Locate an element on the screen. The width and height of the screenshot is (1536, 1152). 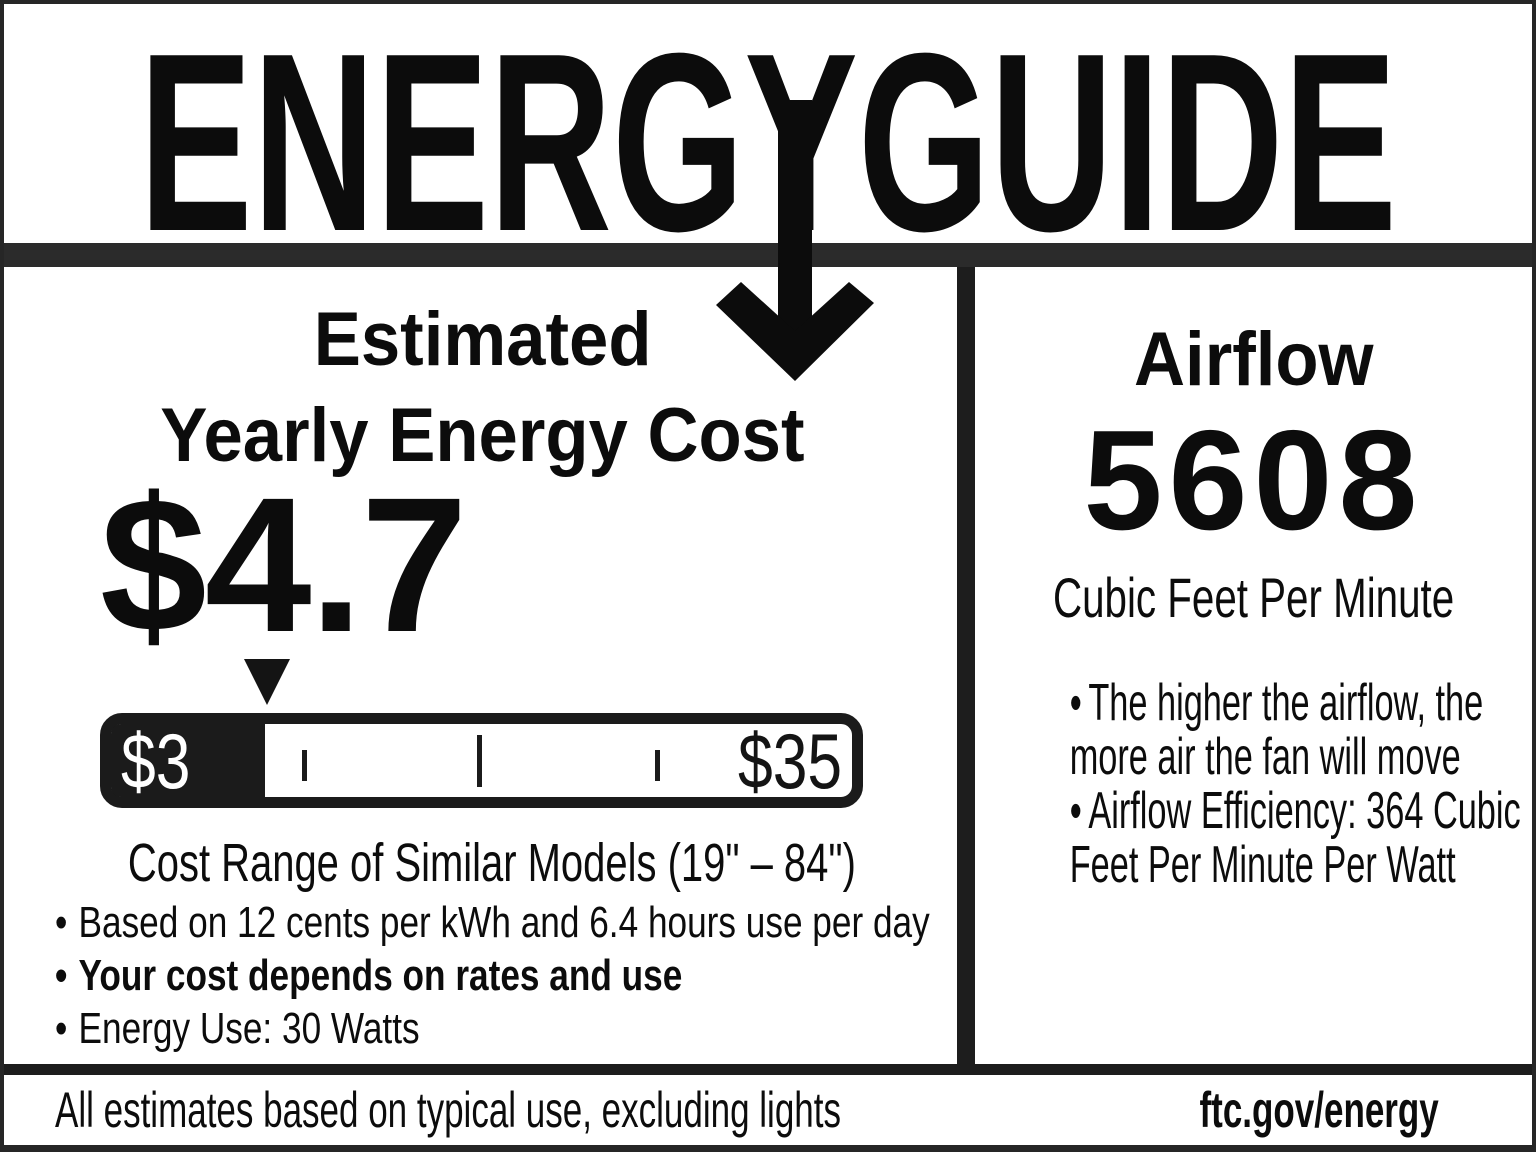
cost-range-scale: $3 $35 is located at coordinates (481, 760).